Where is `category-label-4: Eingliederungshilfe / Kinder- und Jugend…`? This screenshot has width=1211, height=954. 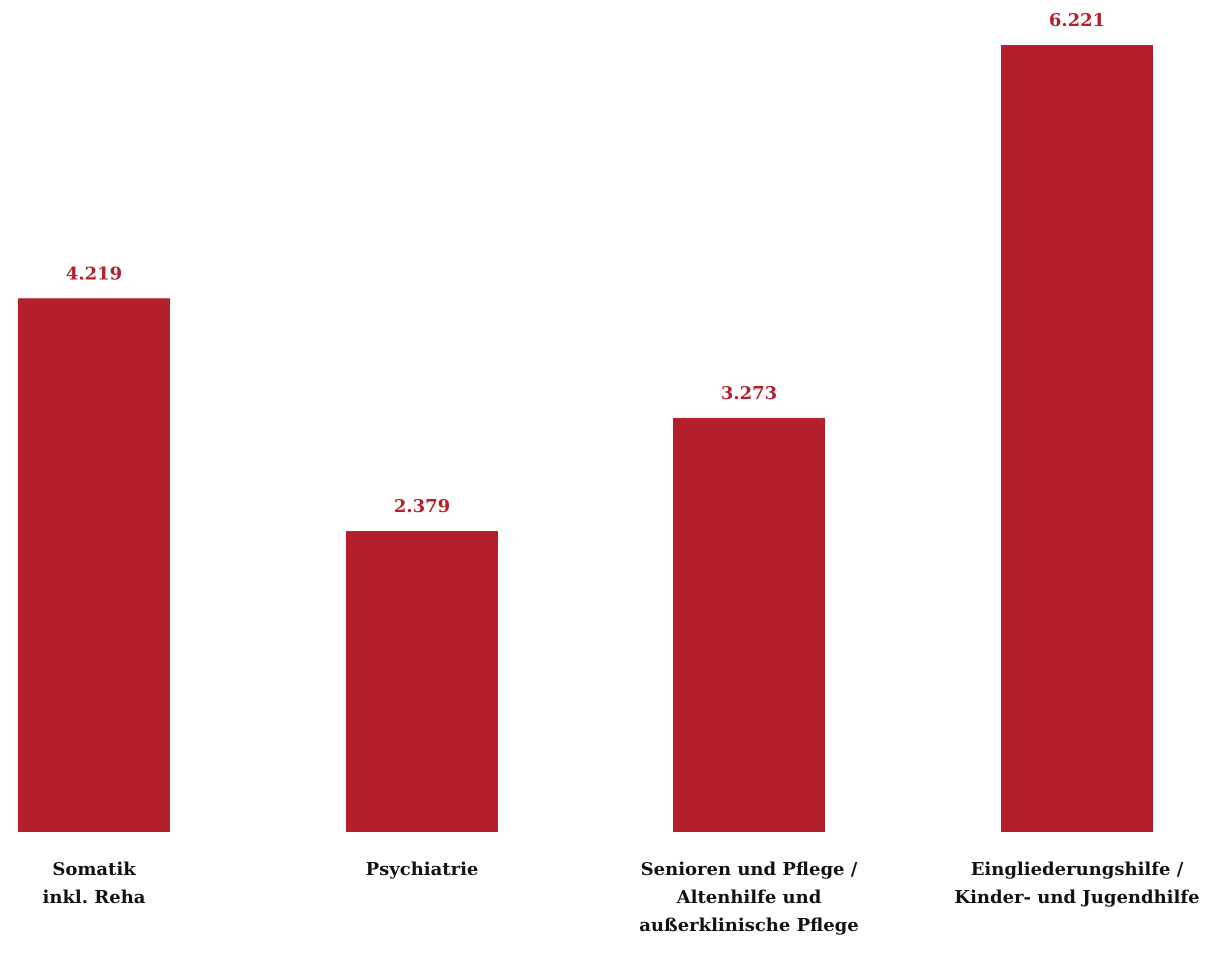 category-label-4: Eingliederungshilfe / Kinder- und Jugend… is located at coordinates (1077, 883).